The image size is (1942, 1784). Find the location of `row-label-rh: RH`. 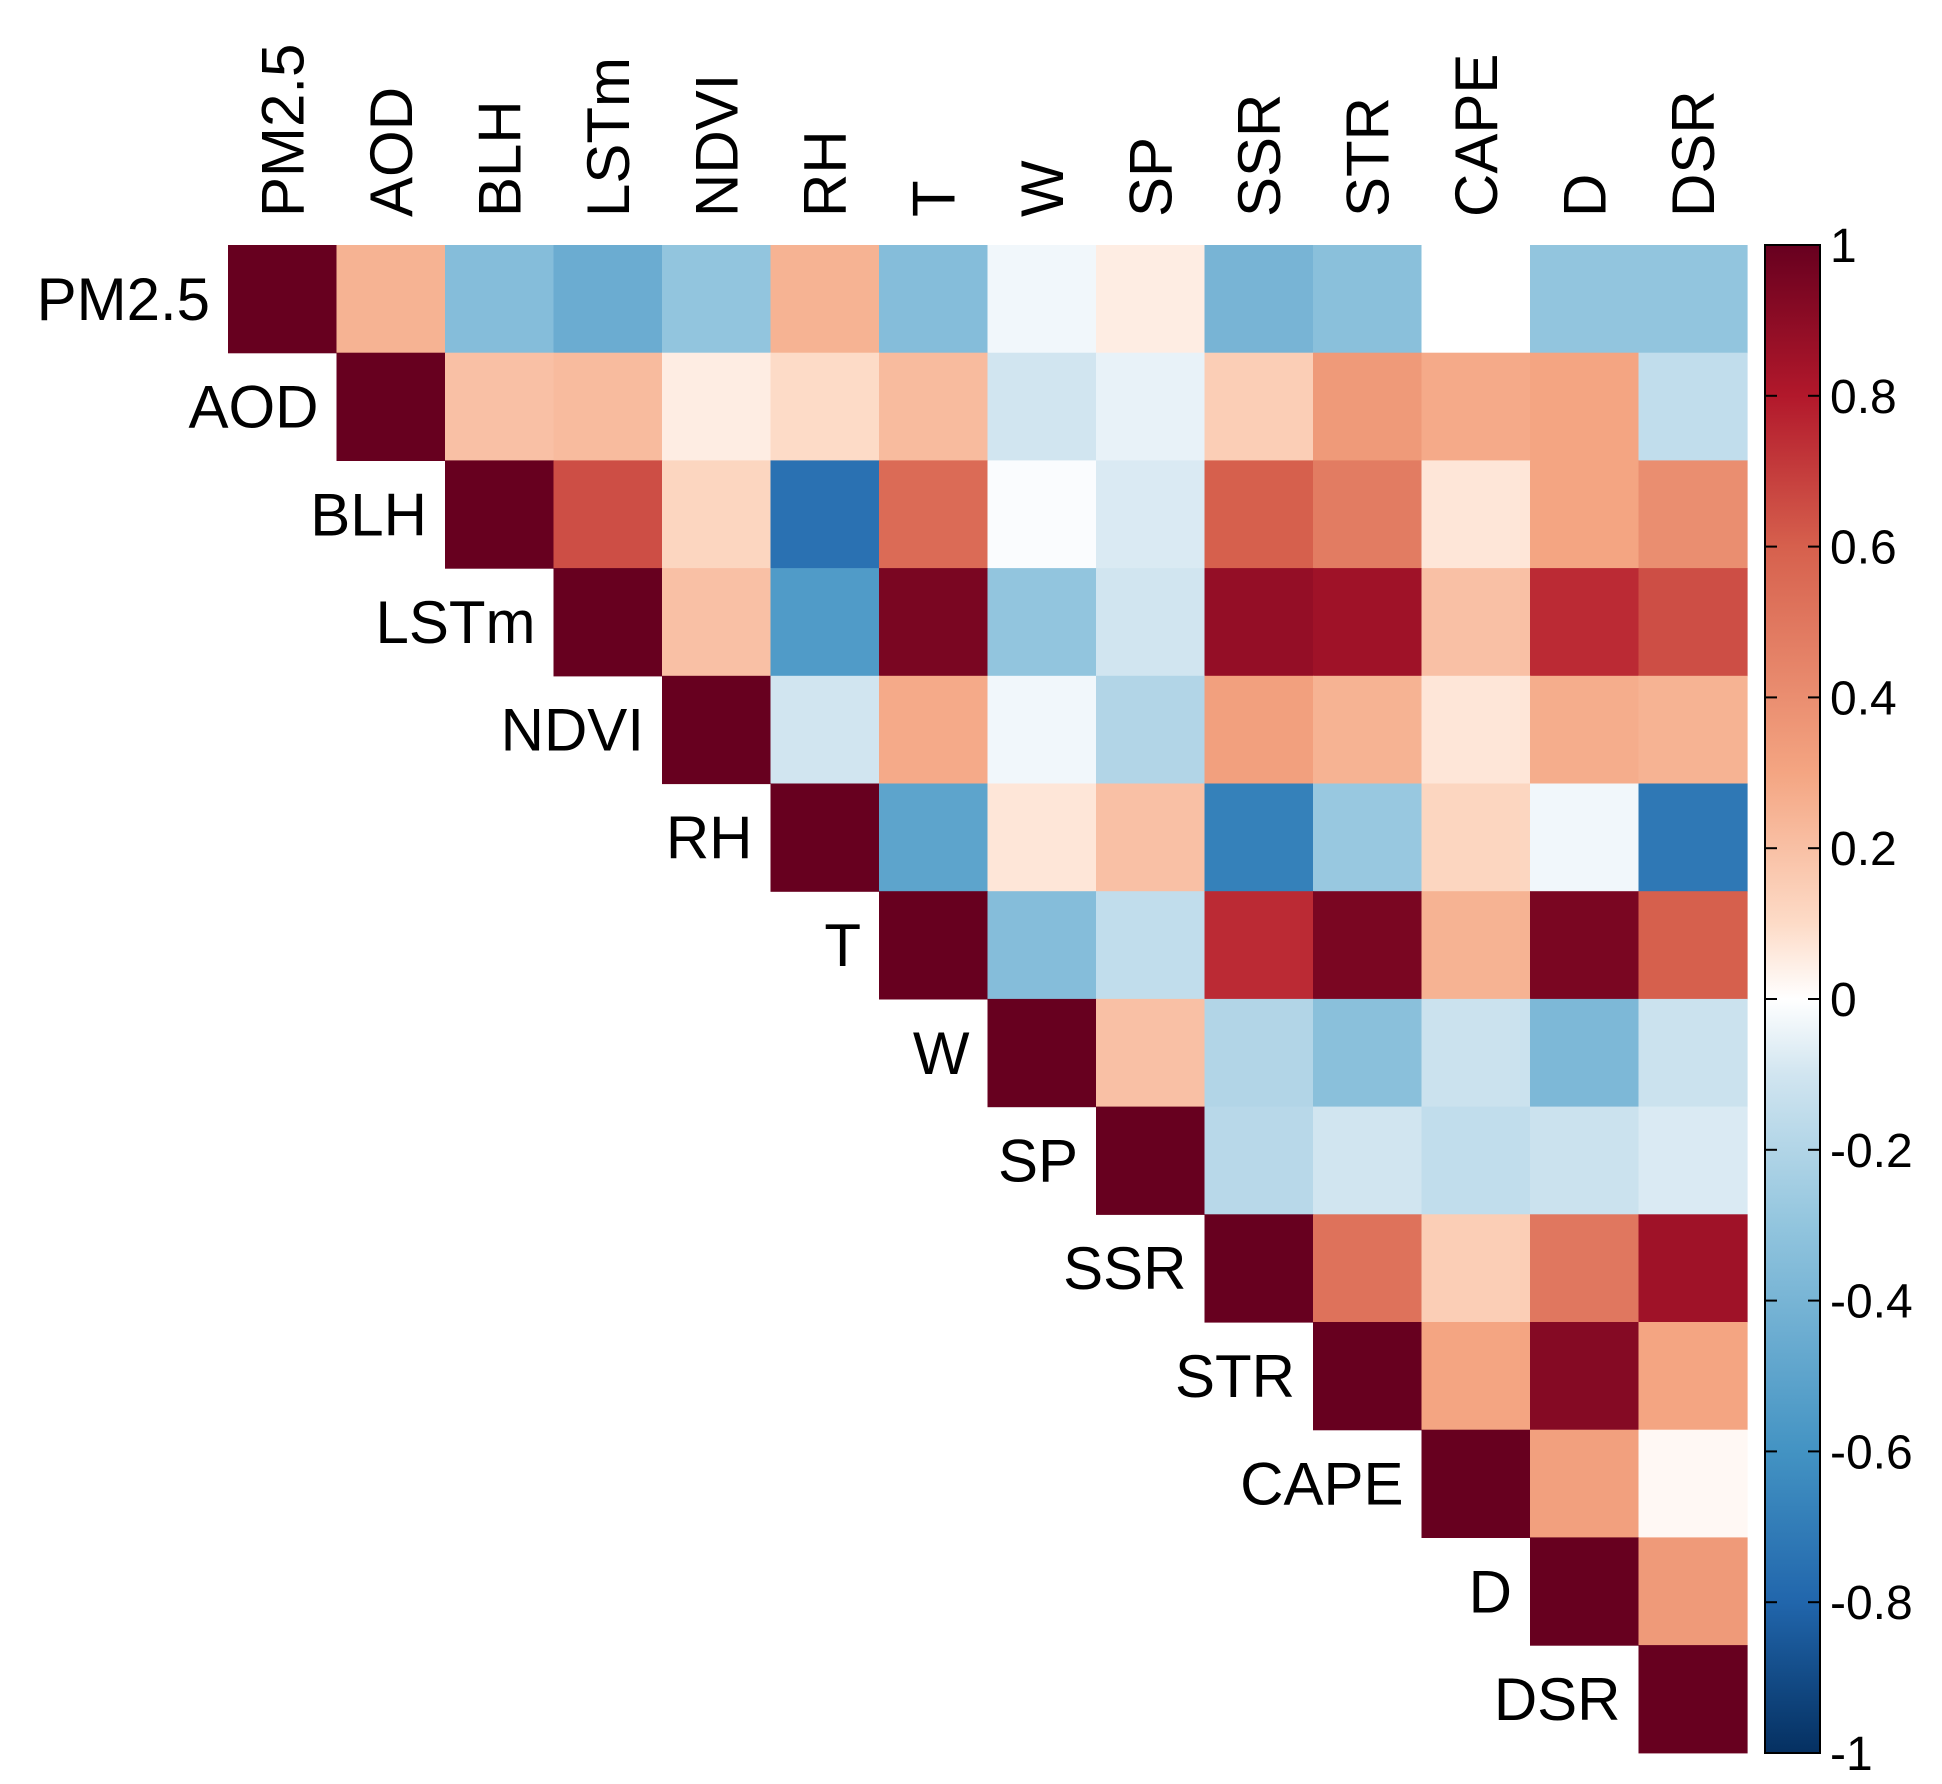

row-label-rh: RH is located at coordinates (709, 837).